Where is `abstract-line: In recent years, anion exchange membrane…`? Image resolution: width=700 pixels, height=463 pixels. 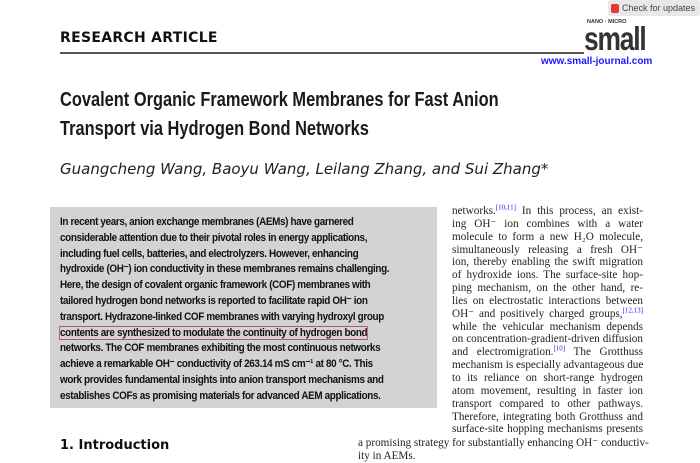
abstract-line: In recent years, anion exchange membrane… is located at coordinates (207, 222).